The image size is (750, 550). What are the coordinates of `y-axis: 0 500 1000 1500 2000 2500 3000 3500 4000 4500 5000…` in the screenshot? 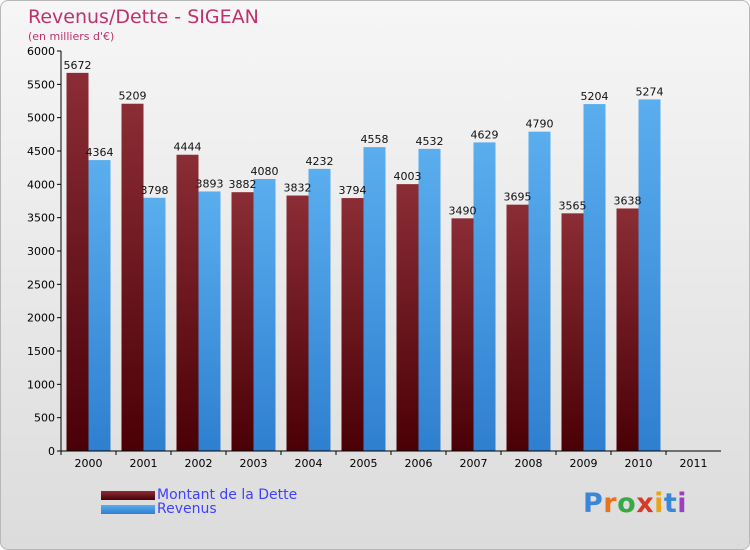 It's located at (44, 251).